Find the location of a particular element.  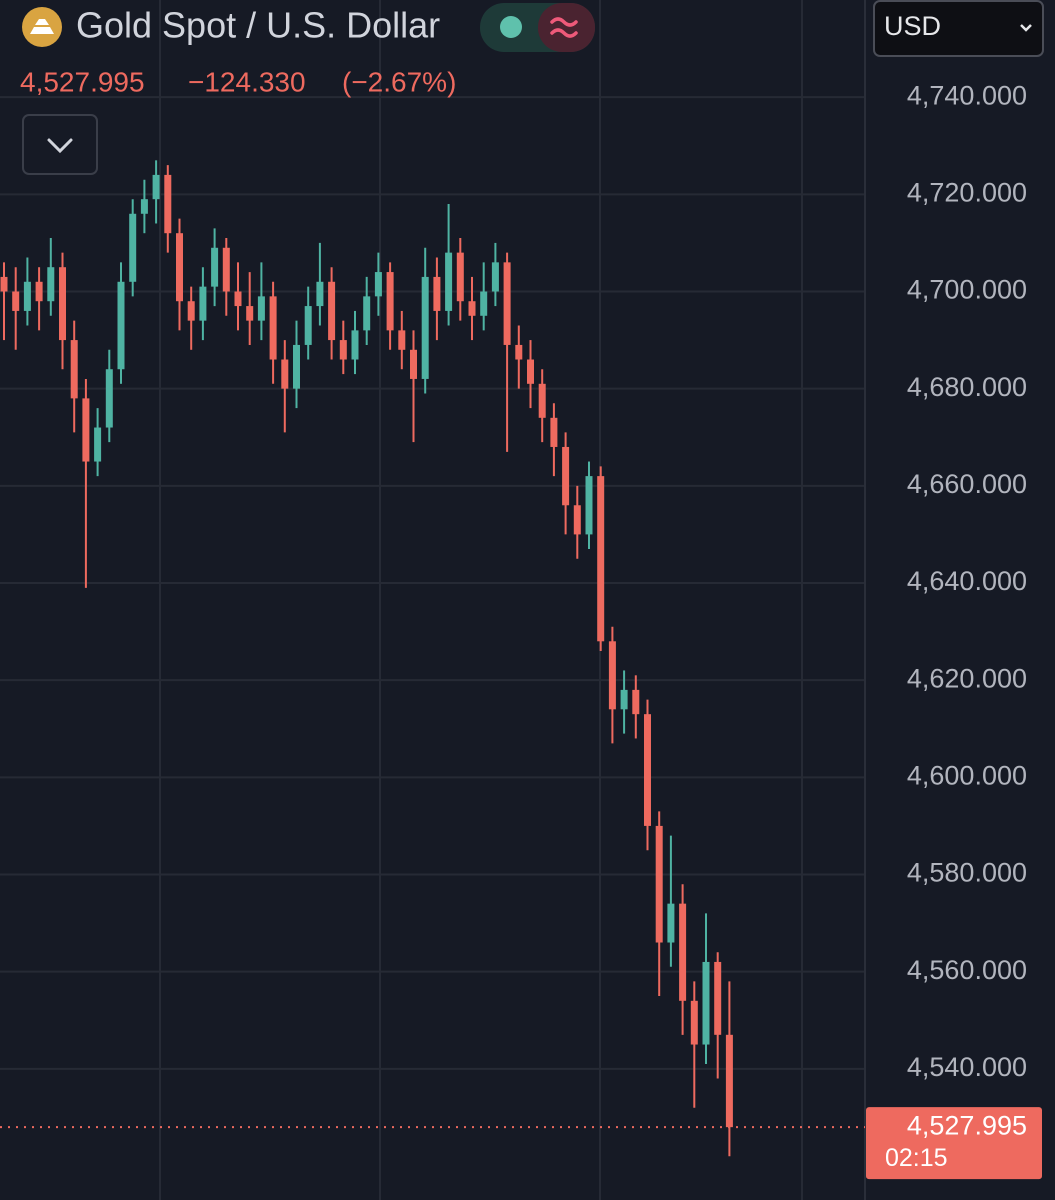

chart-title: Gold Spot / U.S. Dollar is located at coordinates (258, 25).